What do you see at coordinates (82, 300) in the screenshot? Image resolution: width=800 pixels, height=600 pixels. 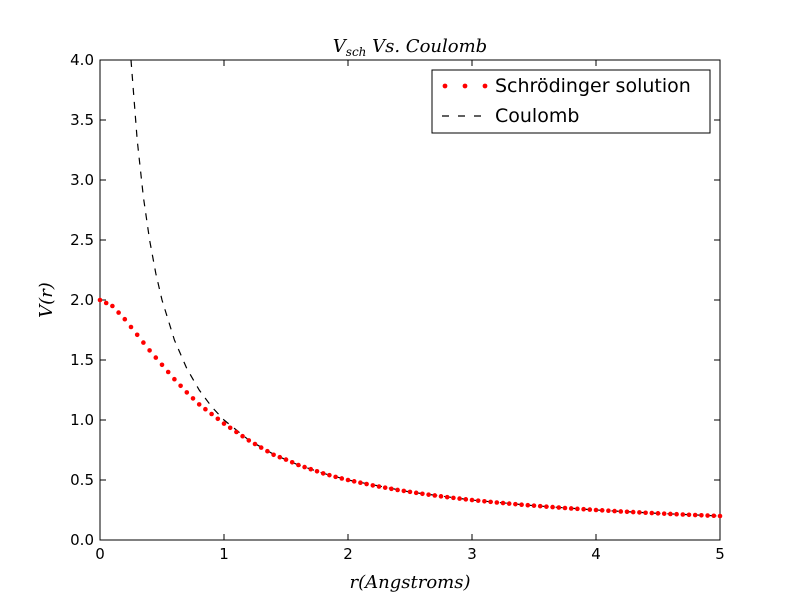 I see `y-tick-label: 2.0` at bounding box center [82, 300].